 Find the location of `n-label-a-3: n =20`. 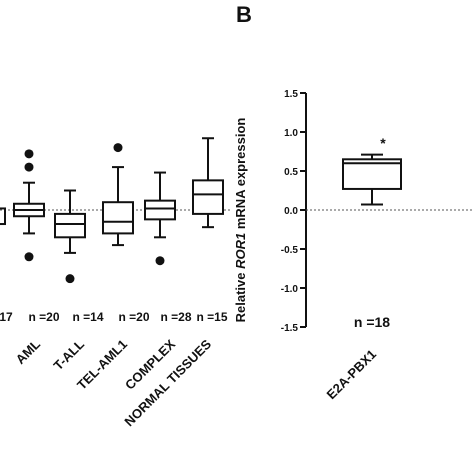

n-label-a-3: n =20 is located at coordinates (133, 317).